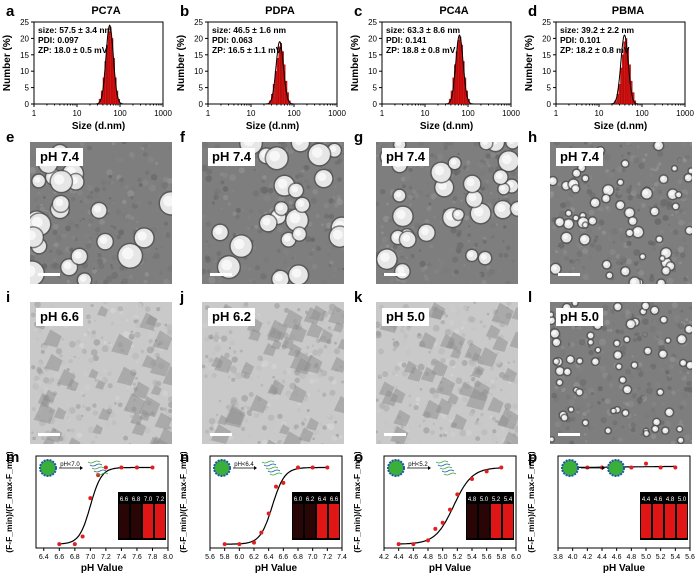 Image resolution: width=700 pixels, height=580 pixels. I want to click on x-tick-label: 7.6, so click(137, 557).